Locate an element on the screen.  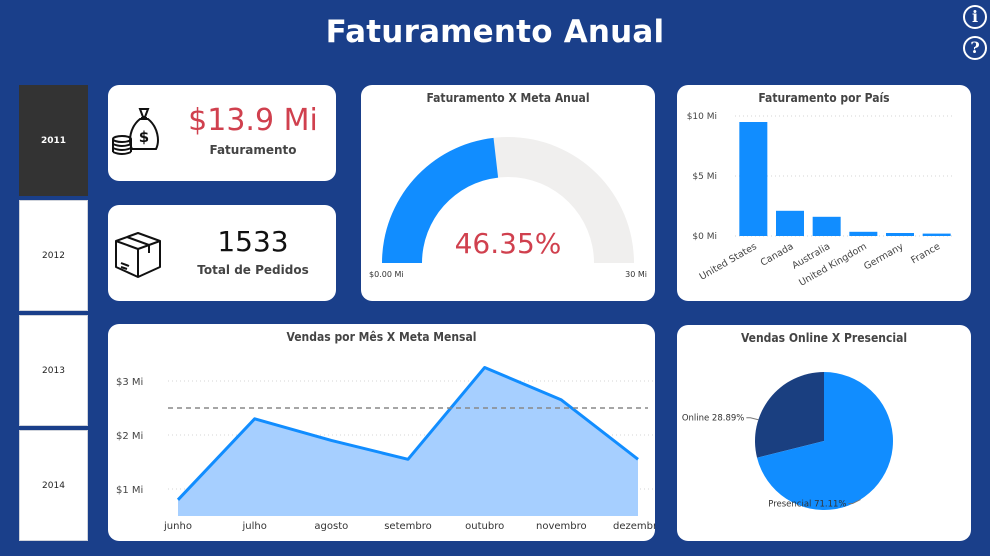
pie-slice-presencial is located at coordinates (825, 441).